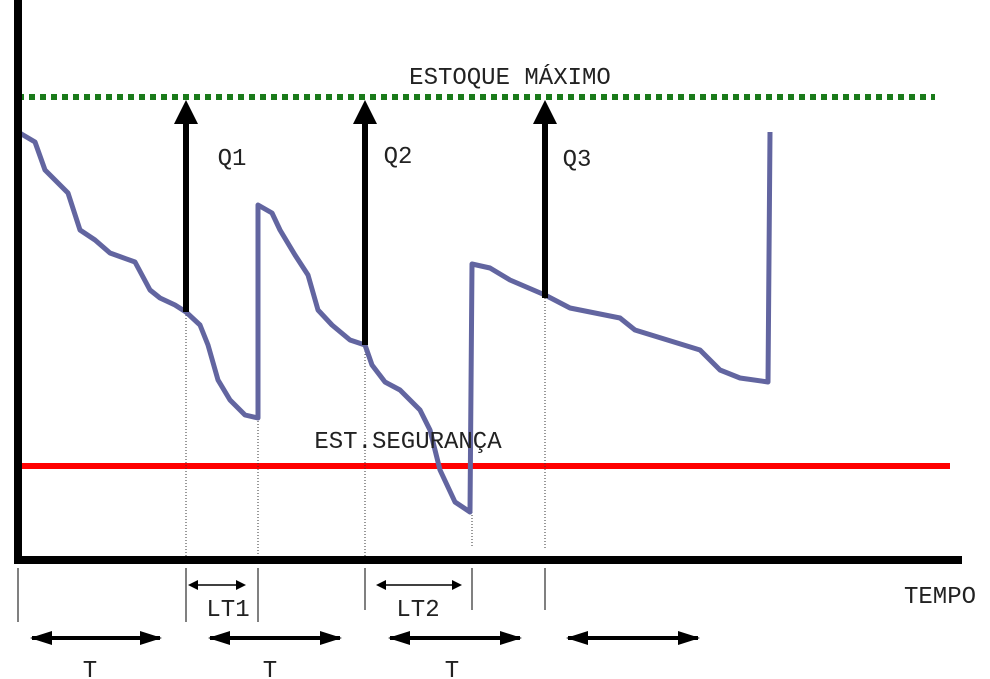  Describe the element at coordinates (232, 159) in the screenshot. I see `order-label: Q1` at that location.